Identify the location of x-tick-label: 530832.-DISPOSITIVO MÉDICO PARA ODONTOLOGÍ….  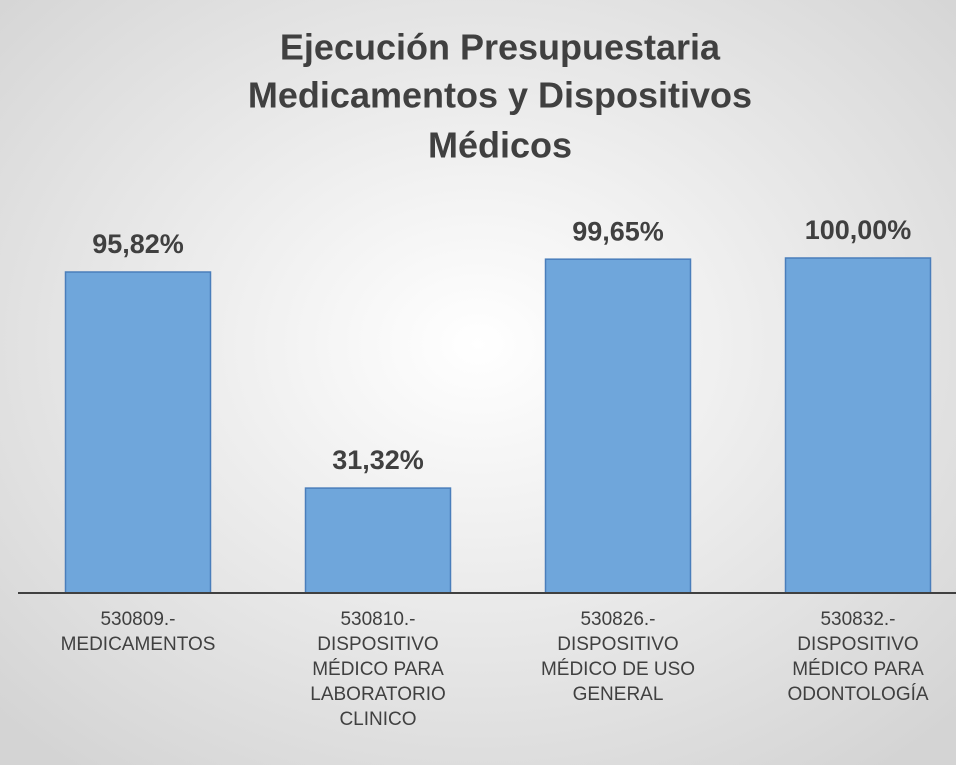
(857, 657).